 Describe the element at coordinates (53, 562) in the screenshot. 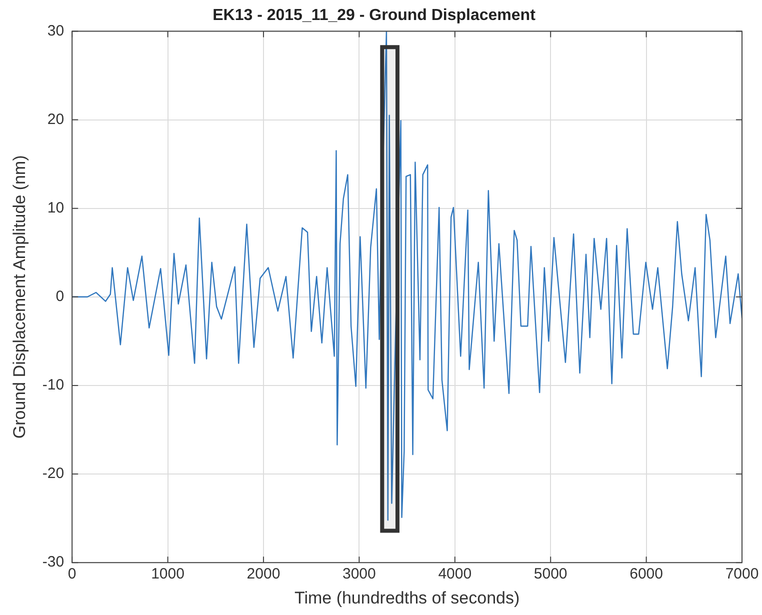

I see `y-tick-label: -30` at that location.